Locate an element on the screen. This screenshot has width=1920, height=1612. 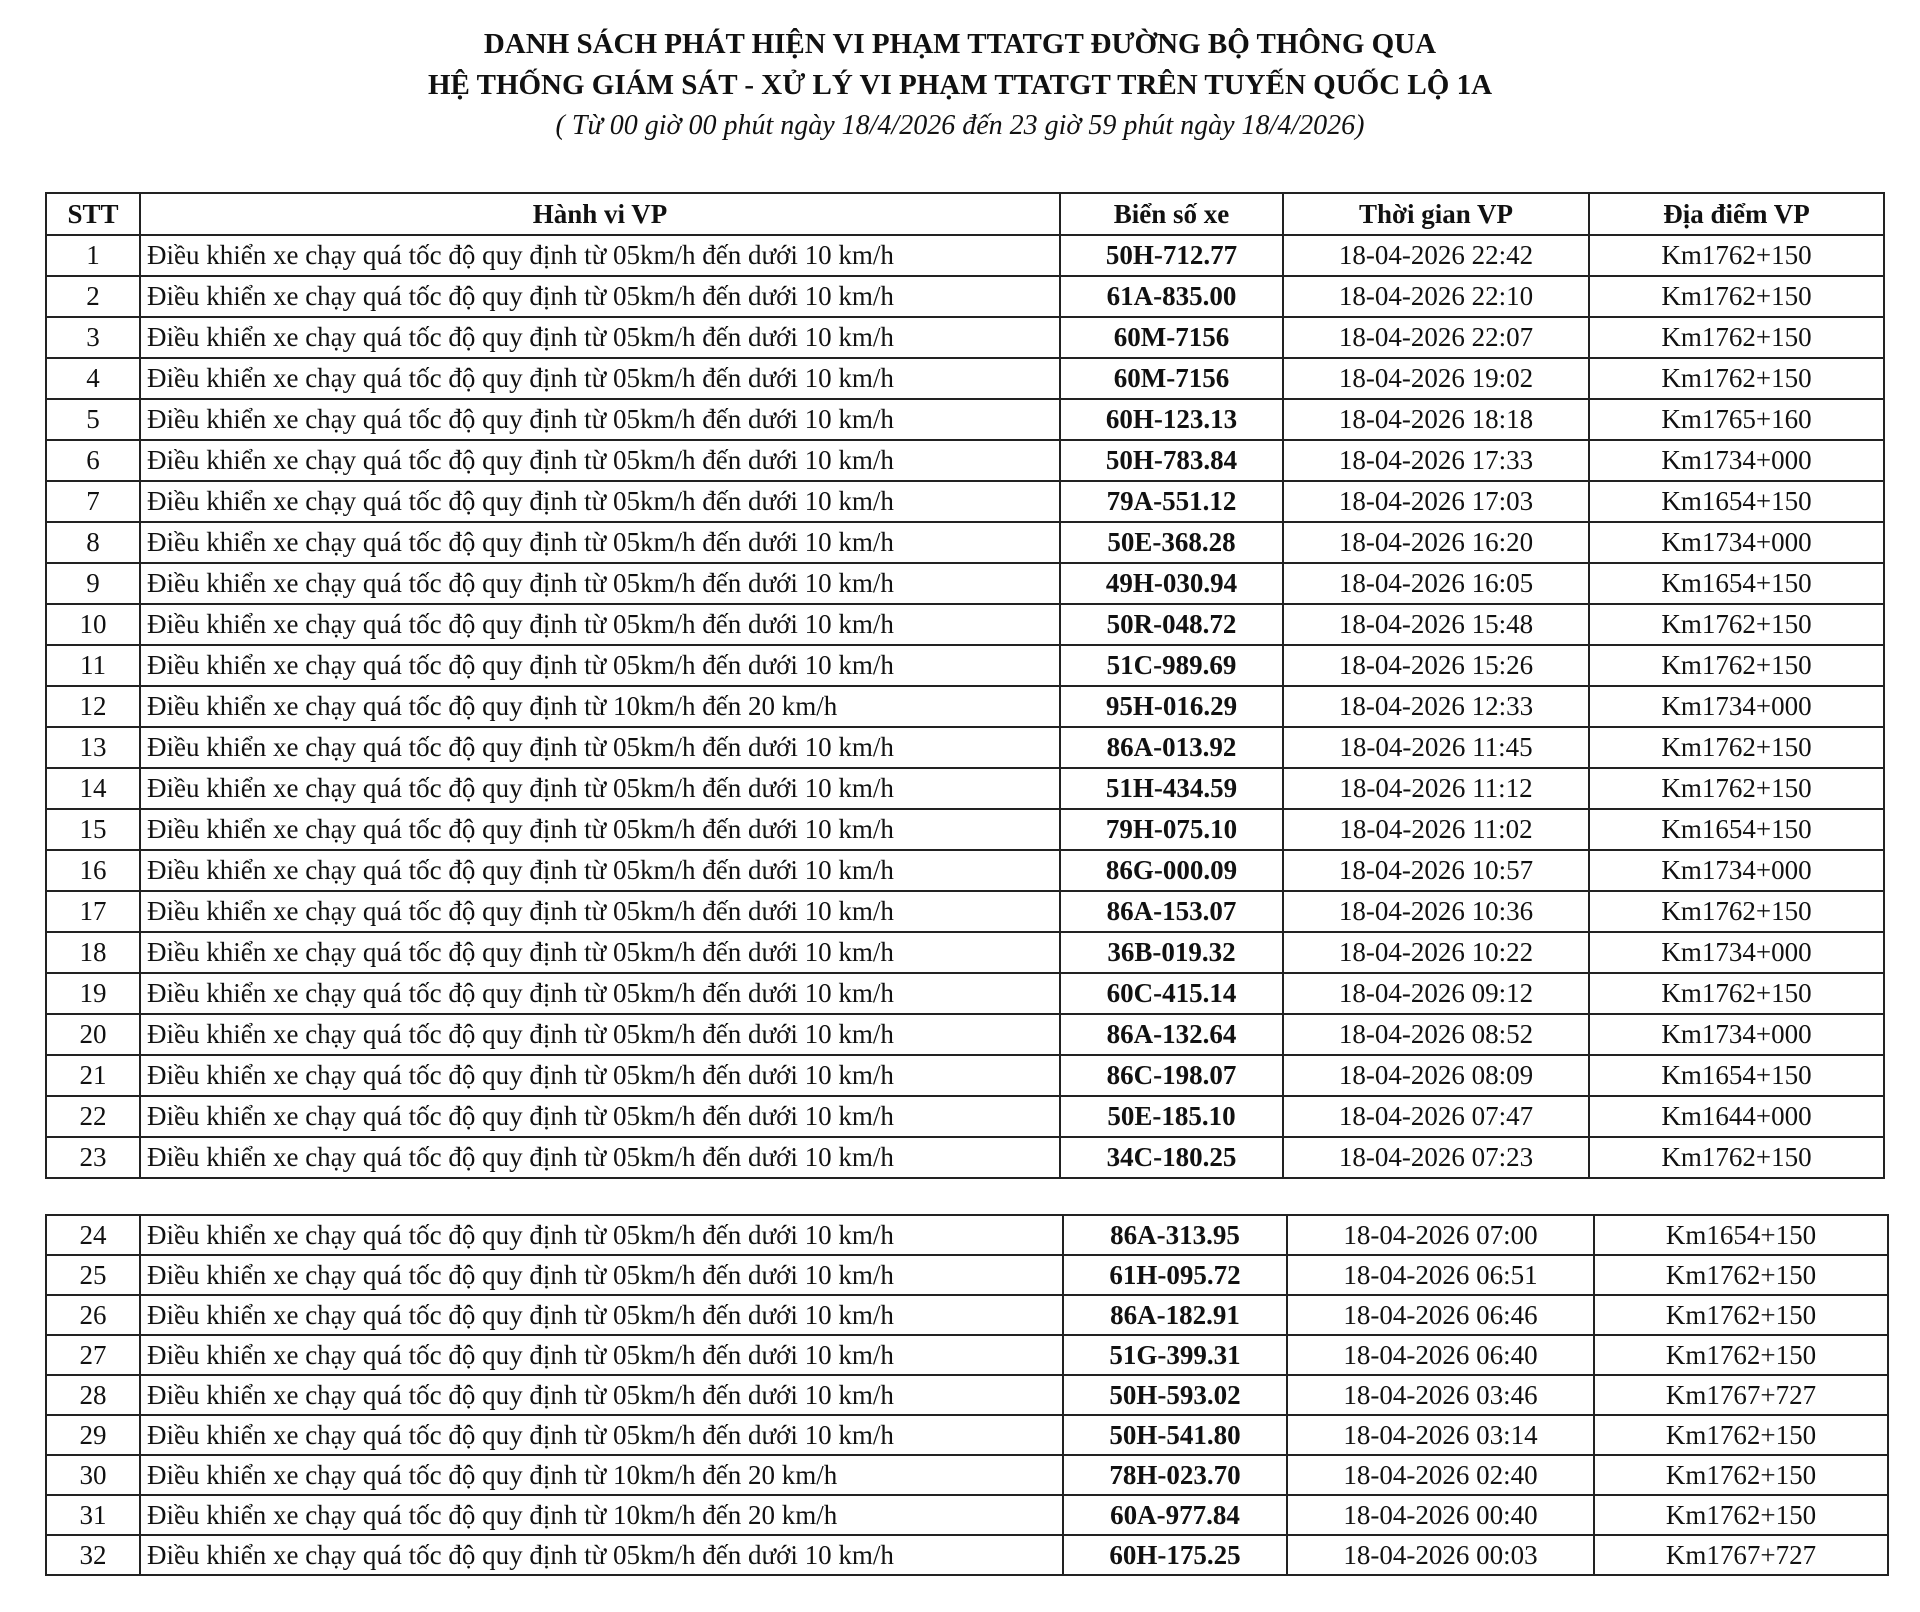
row-stt: 29 is located at coordinates (93, 1435).